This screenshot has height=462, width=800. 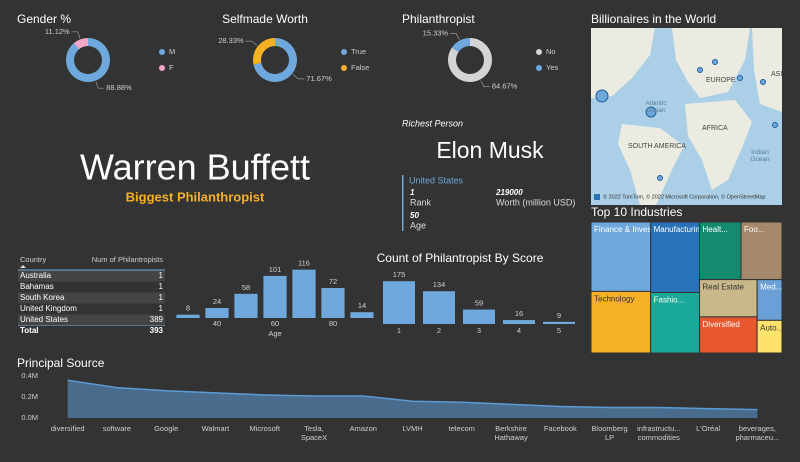 What do you see at coordinates (505, 86) in the screenshot?
I see `data-label: 84.67%` at bounding box center [505, 86].